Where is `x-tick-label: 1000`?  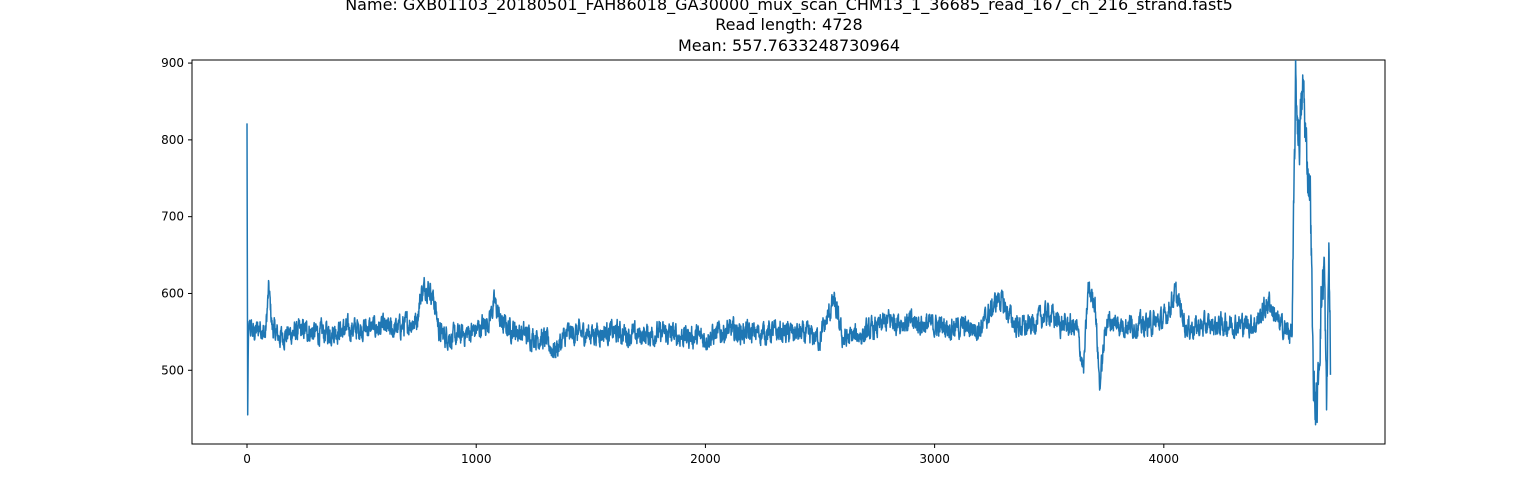 x-tick-label: 1000 is located at coordinates (476, 459).